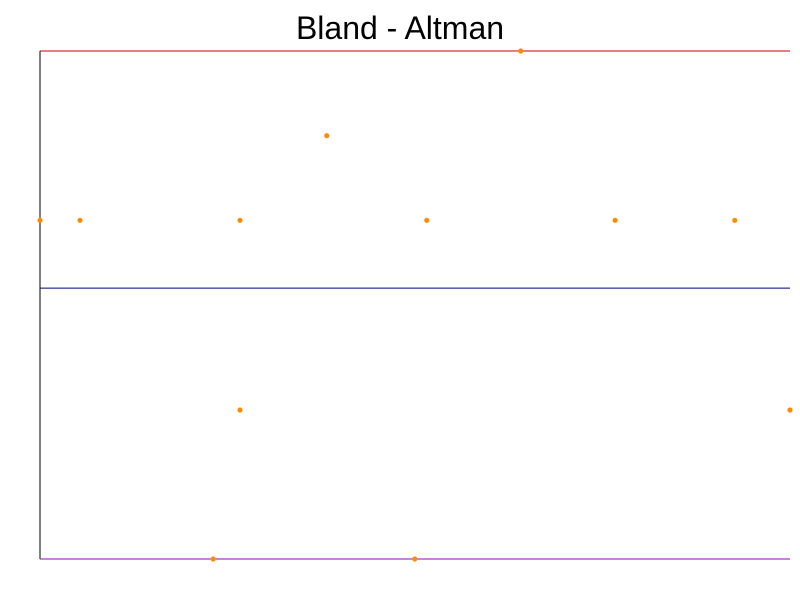 The width and height of the screenshot is (800, 600). Describe the element at coordinates (400, 28) in the screenshot. I see `chart-title: Bland - Altman` at that location.